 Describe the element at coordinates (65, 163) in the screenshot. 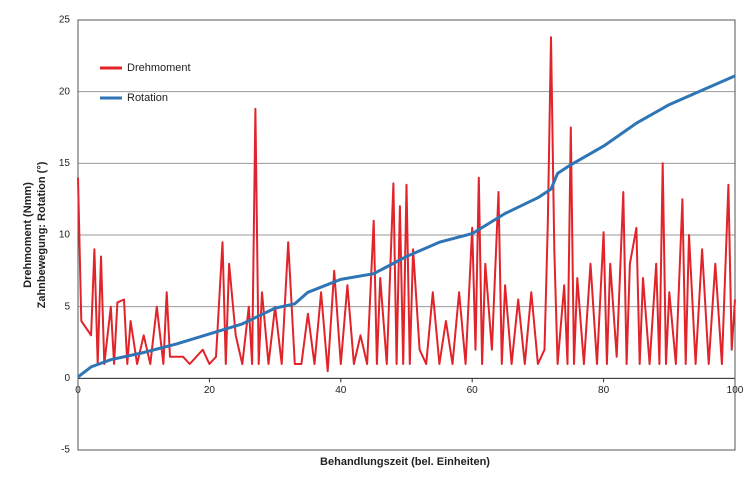

I see `y-tick-label: 15` at that location.